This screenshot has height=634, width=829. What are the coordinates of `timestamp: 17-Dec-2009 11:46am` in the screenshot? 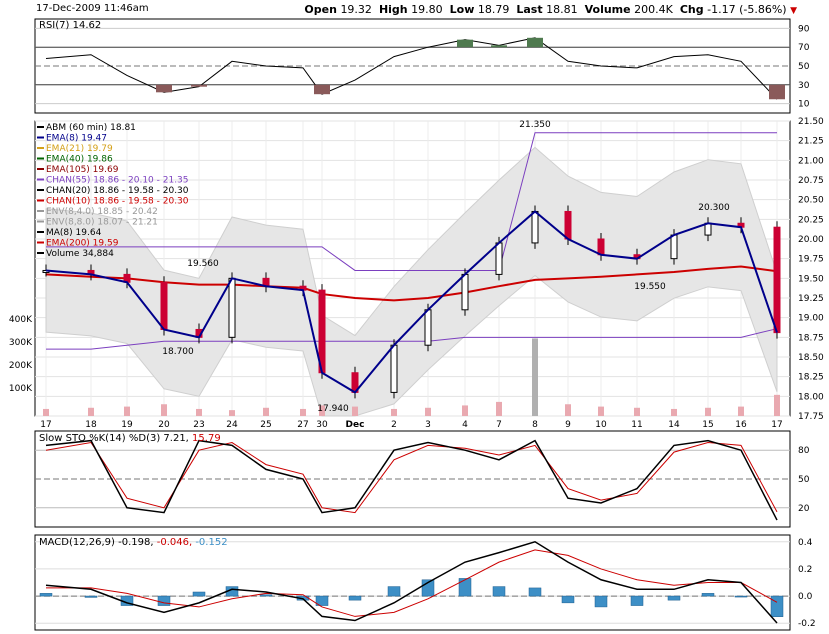 It's located at (92, 8).